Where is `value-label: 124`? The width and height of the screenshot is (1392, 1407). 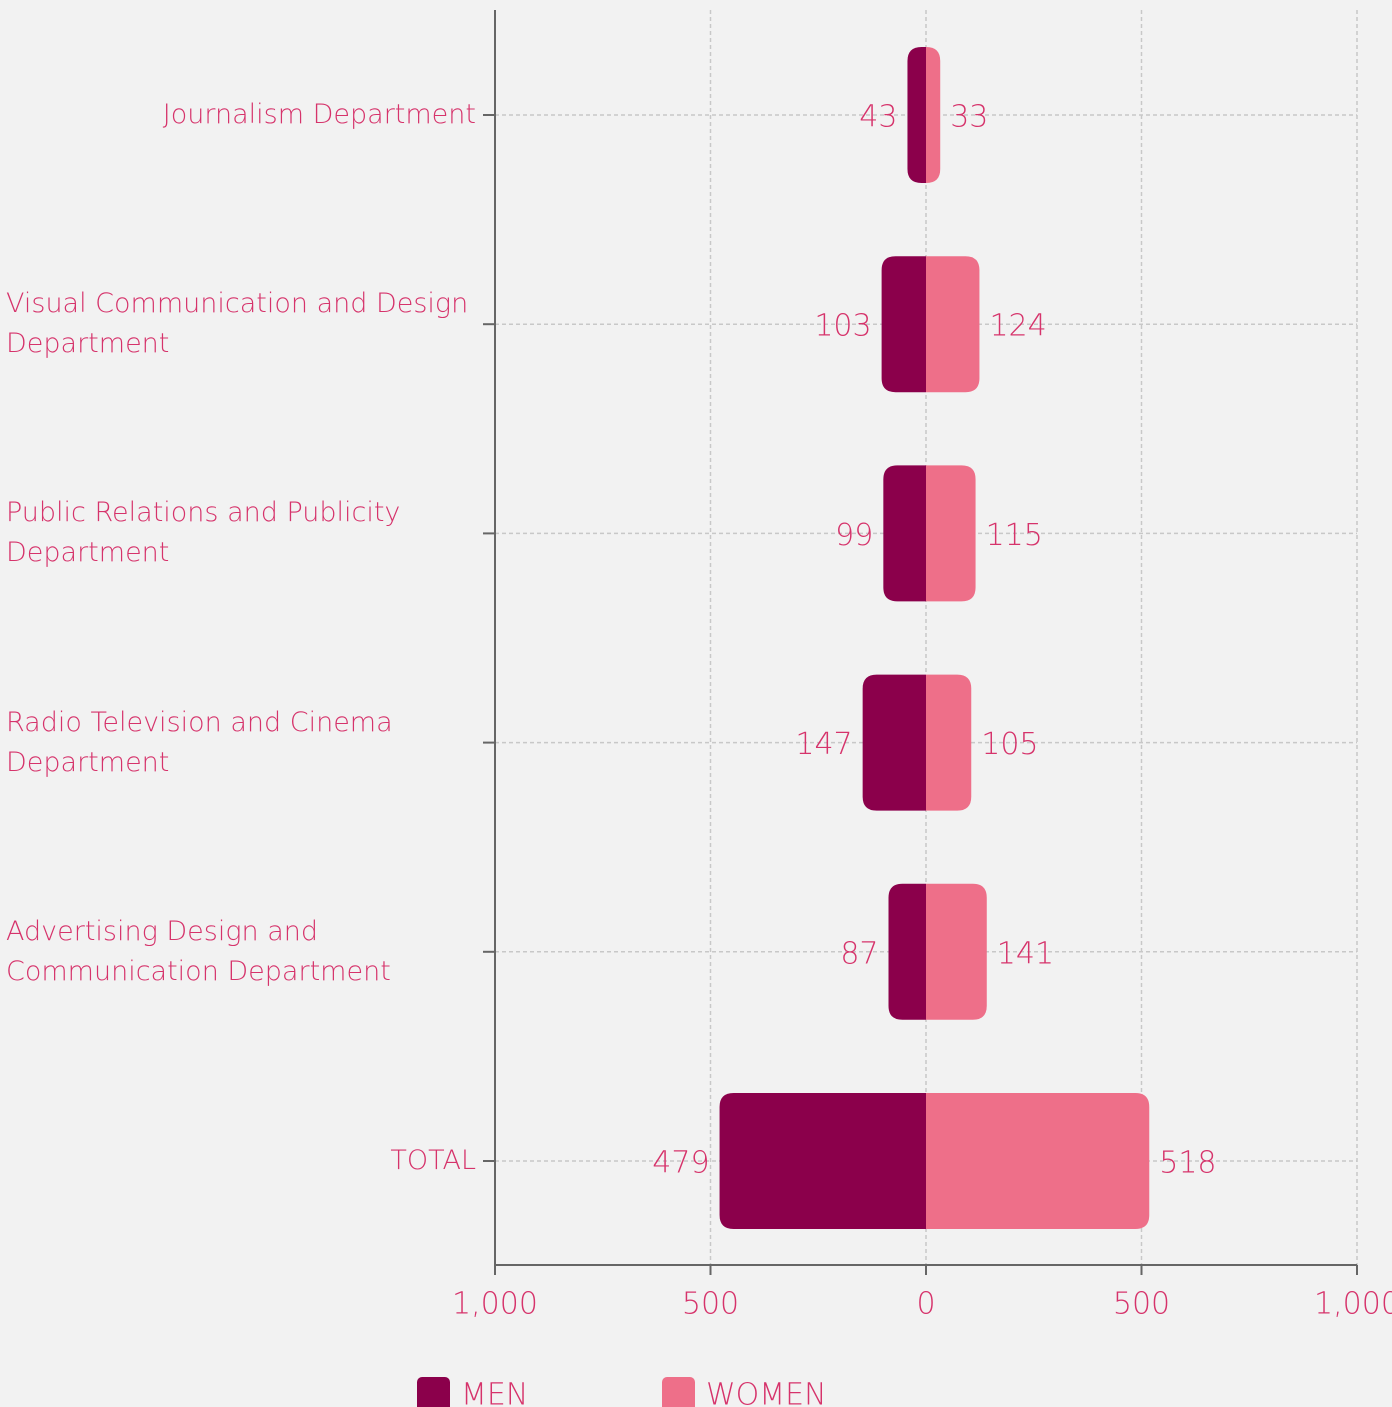
value-label: 124 is located at coordinates (1017, 326).